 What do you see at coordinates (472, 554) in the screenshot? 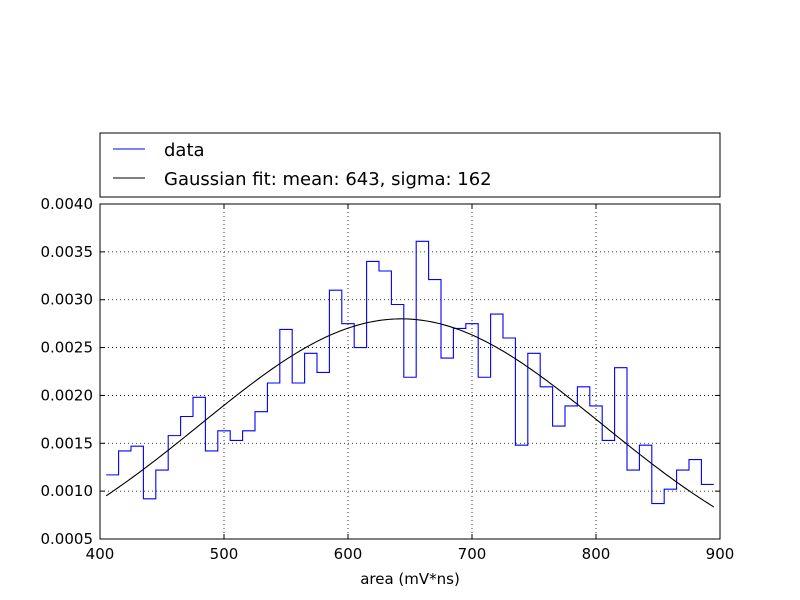
I see `x-tick-label: 700` at bounding box center [472, 554].